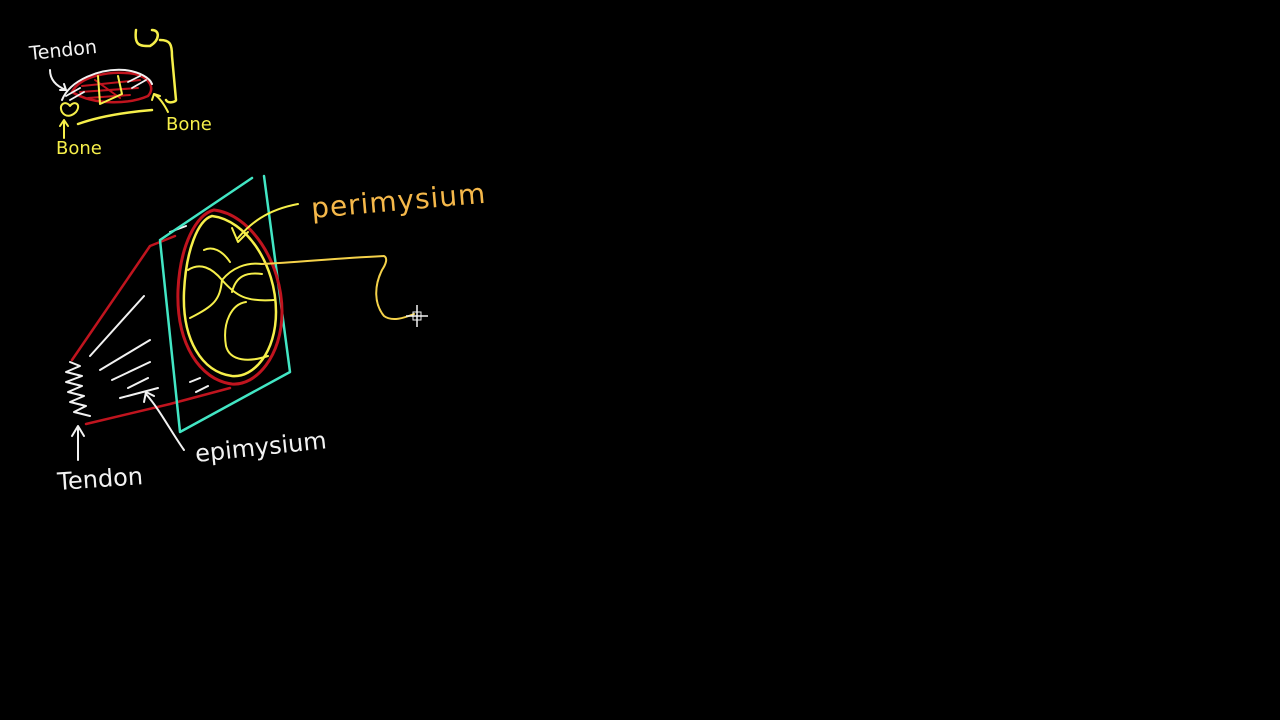 The width and height of the screenshot is (1280, 720). I want to click on muscle-outline-bottom, so click(158, 406).